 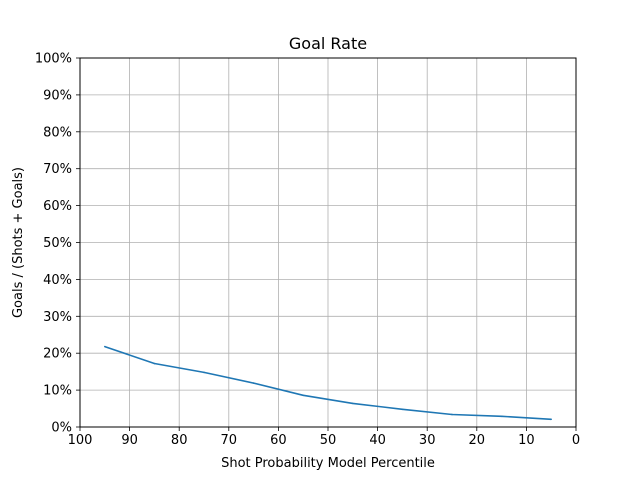 I want to click on y-tick-label: 30%, so click(x=57, y=317).